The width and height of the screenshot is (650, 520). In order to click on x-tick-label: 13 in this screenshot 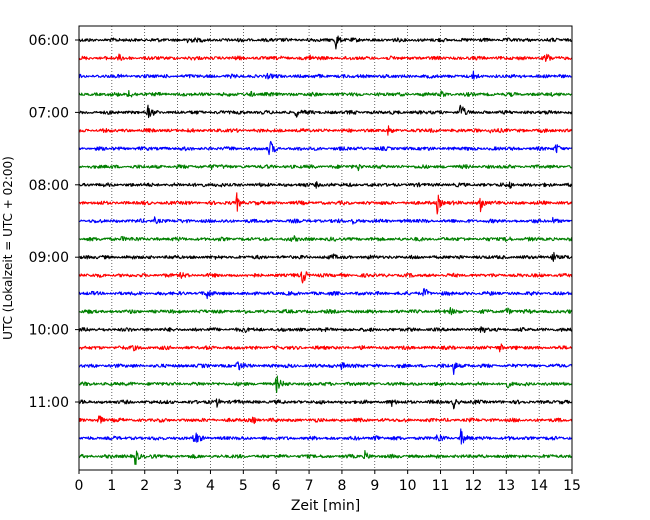, I will do `click(506, 486)`.